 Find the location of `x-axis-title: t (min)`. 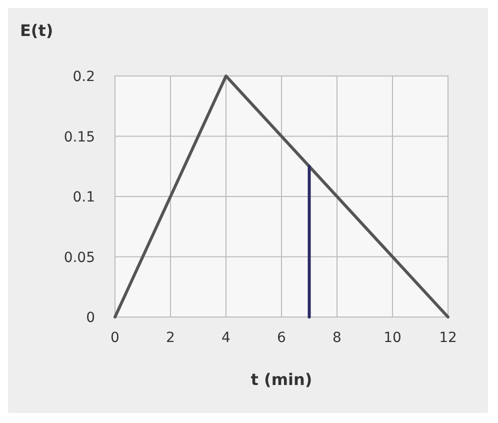

x-axis-title: t (min) is located at coordinates (281, 379).